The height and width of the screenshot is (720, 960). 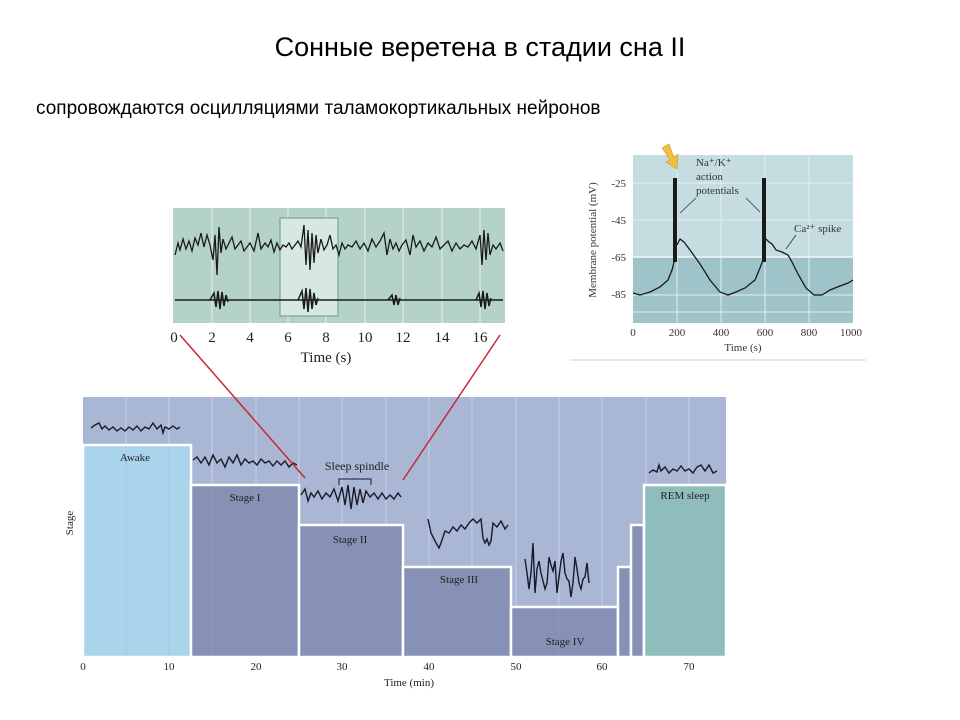 I want to click on svg-text: Stage IV, so click(x=565, y=642).